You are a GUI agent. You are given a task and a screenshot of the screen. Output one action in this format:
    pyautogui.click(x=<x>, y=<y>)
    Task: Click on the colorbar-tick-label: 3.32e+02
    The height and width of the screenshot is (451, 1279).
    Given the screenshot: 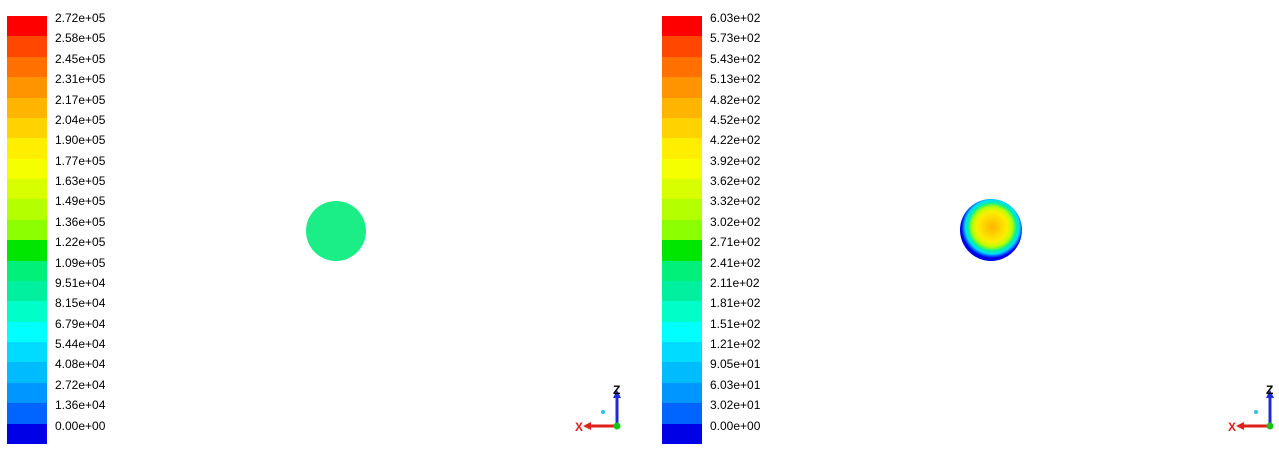 What is the action you would take?
    pyautogui.click(x=735, y=201)
    